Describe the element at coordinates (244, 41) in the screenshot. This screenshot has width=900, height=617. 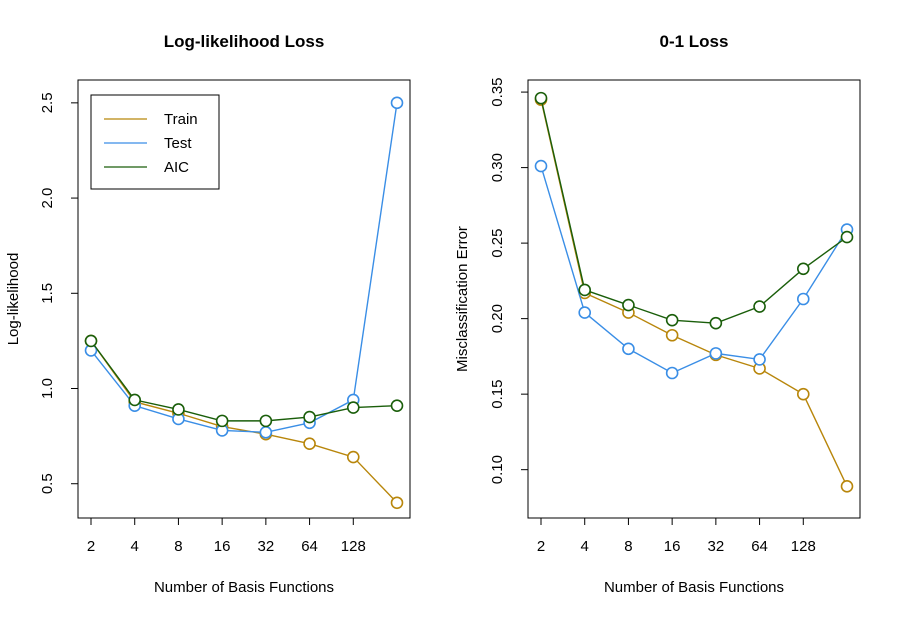
I see `chart-title: Log-likelihood Loss` at that location.